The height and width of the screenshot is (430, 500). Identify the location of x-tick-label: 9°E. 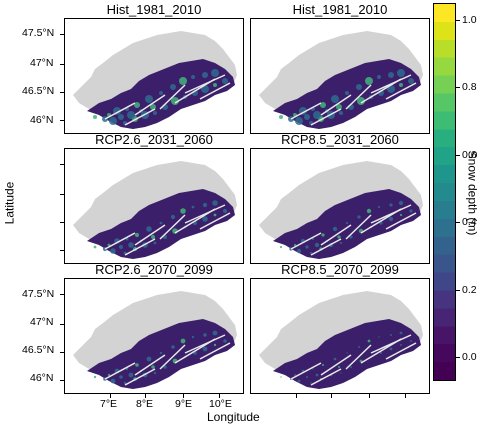
(184, 404).